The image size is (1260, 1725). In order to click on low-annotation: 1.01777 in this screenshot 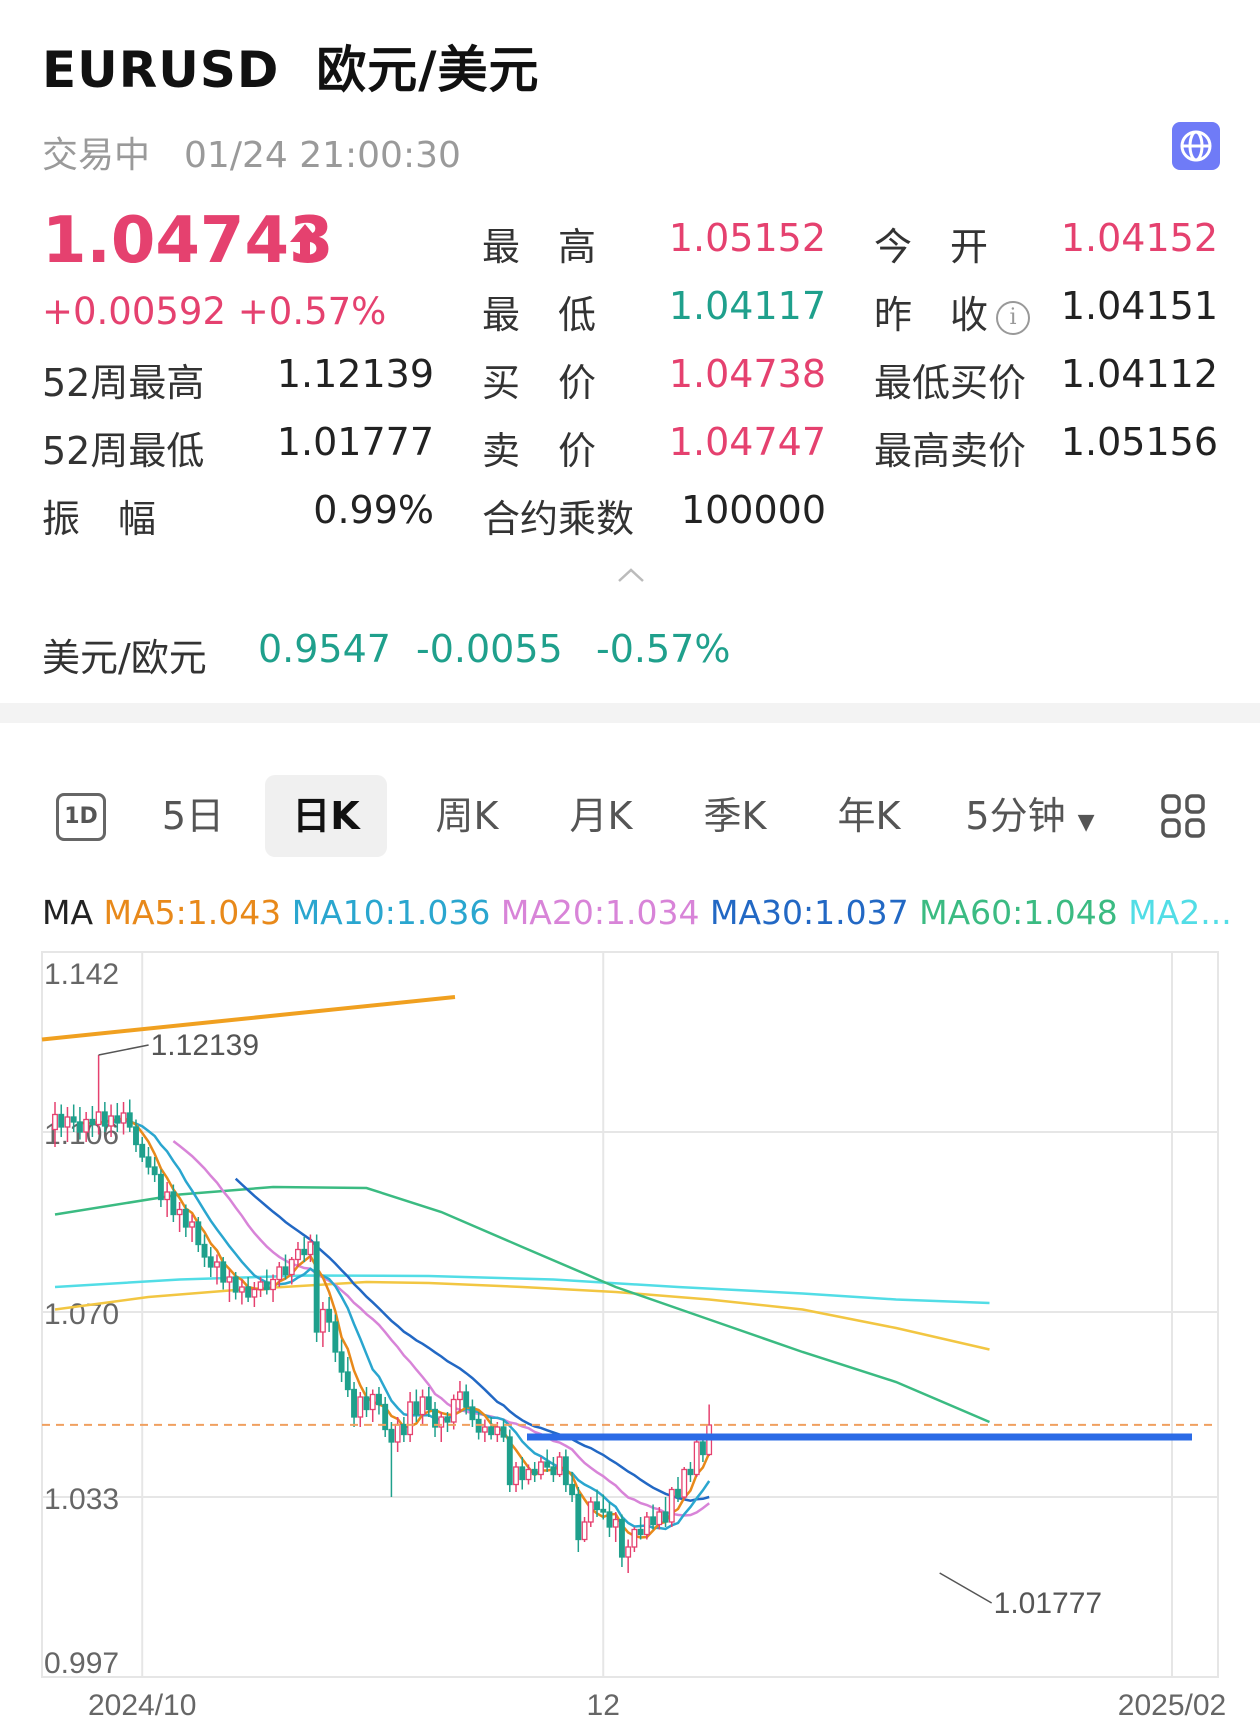, I will do `click(1048, 1603)`.